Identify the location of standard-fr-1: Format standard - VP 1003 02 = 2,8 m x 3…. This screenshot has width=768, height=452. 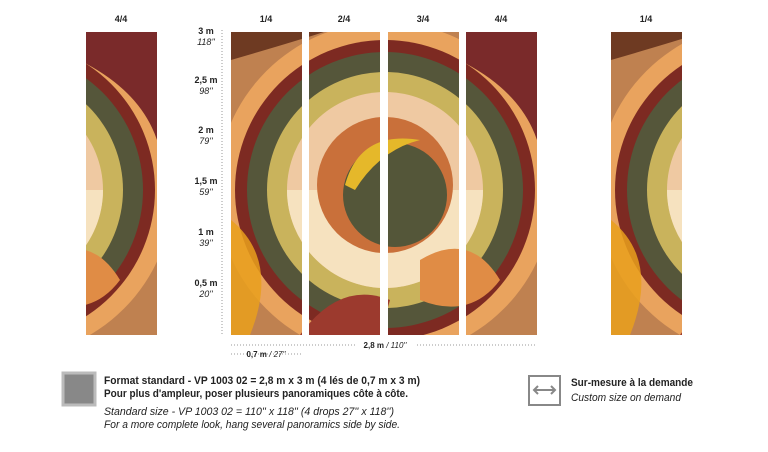
(262, 381).